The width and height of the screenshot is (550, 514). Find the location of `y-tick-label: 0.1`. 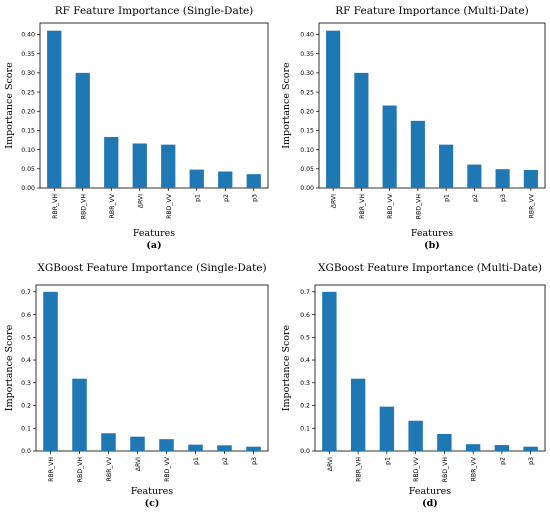

y-tick-label: 0.1 is located at coordinates (305, 428).